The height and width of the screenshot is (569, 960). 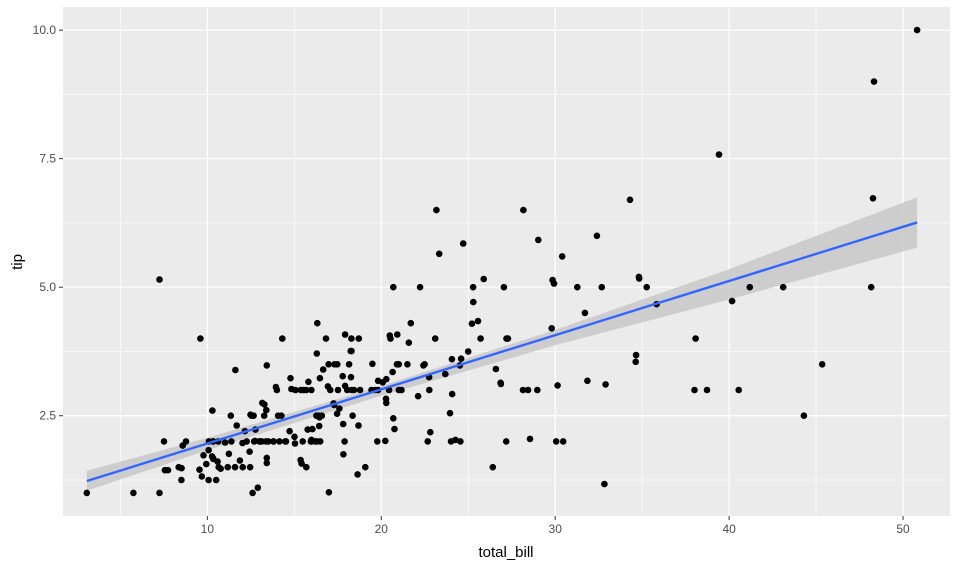 What do you see at coordinates (47, 287) in the screenshot?
I see `y-tick-label: 5.0` at bounding box center [47, 287].